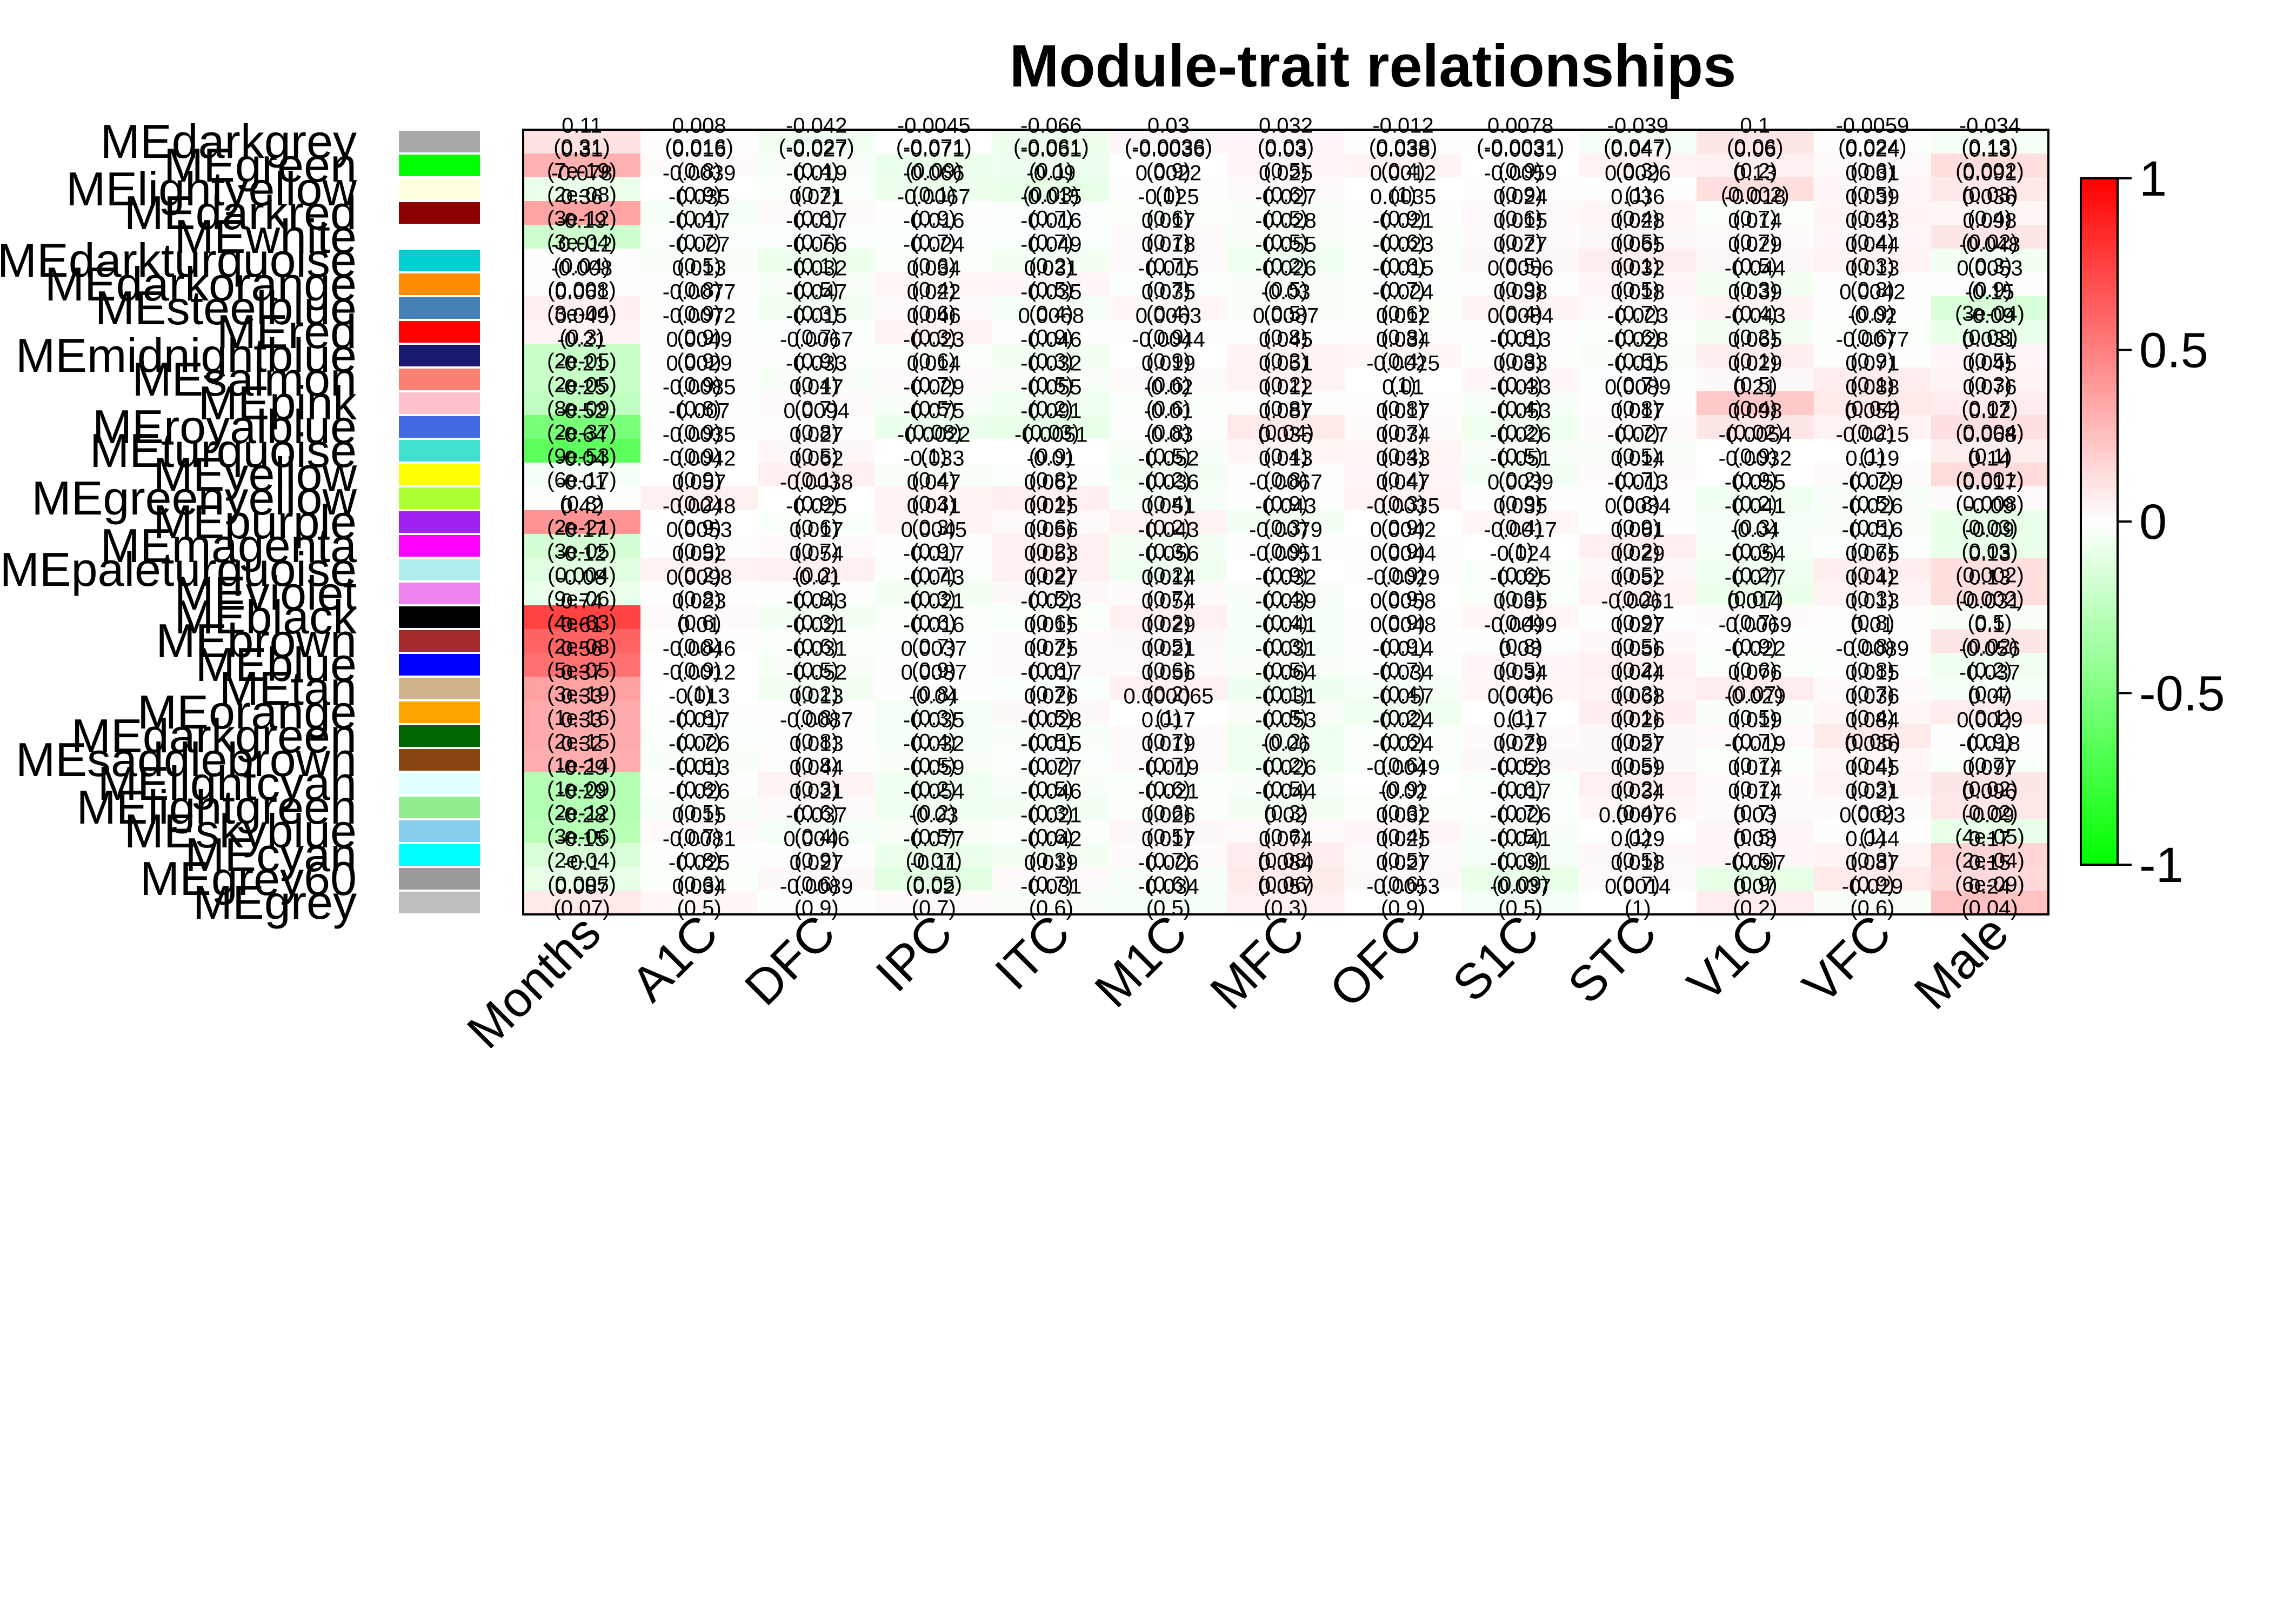 The height and width of the screenshot is (1624, 2270). Describe the element at coordinates (934, 482) in the screenshot. I see `cell-correlation: 0.047` at that location.